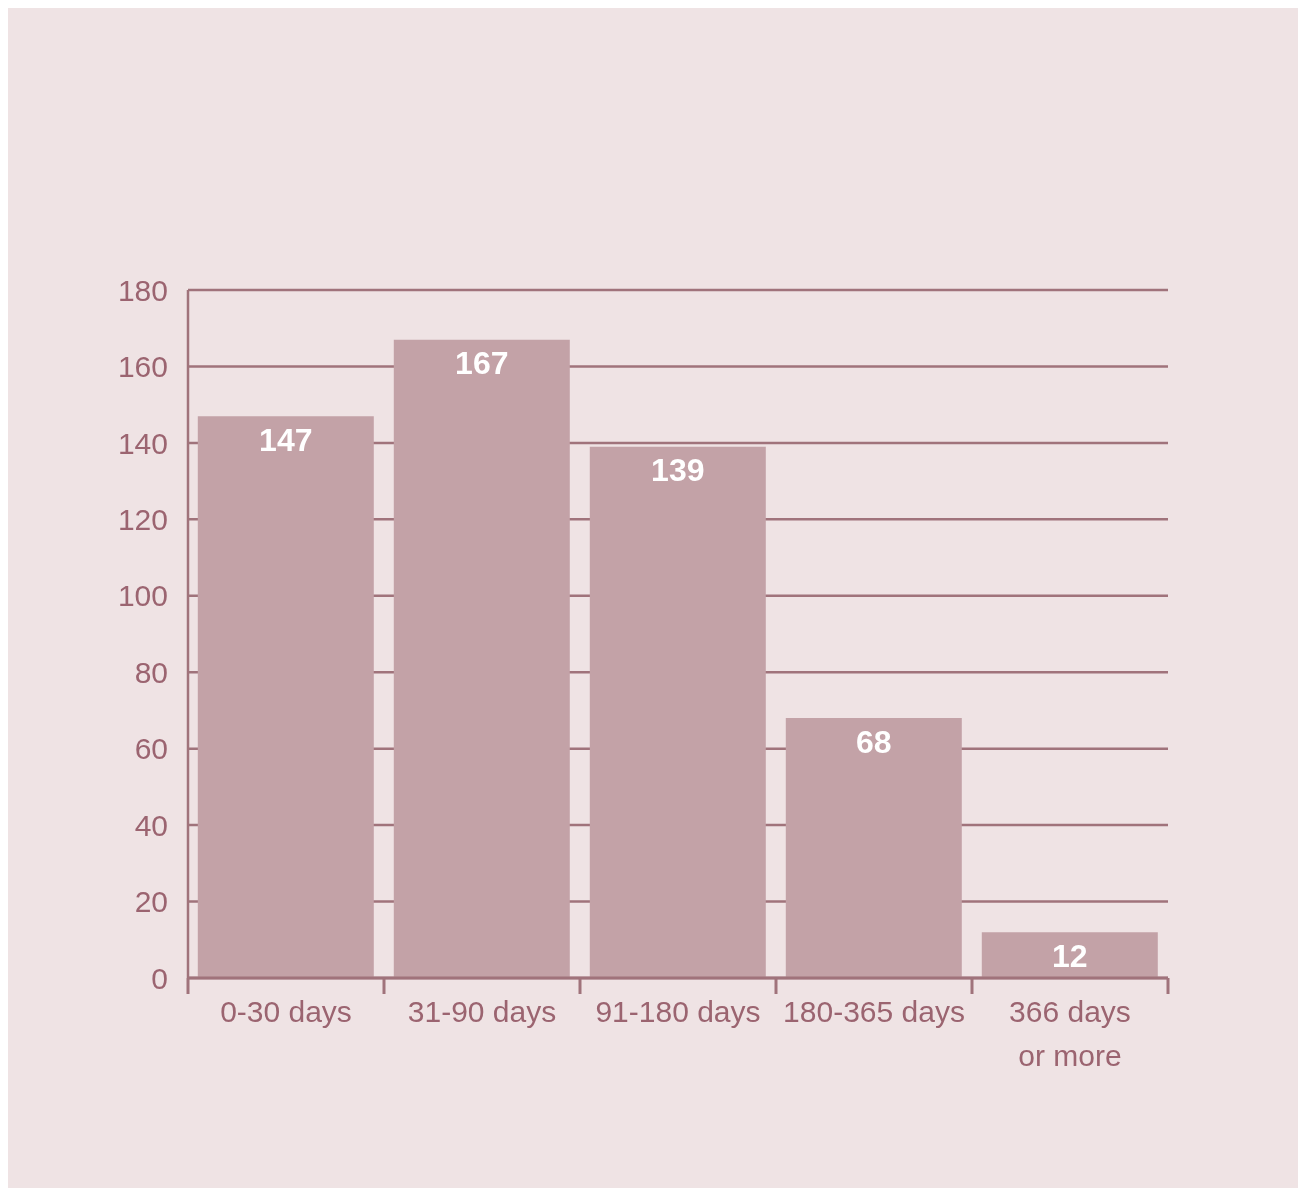 This screenshot has height=1200, width=1300. What do you see at coordinates (678, 1011) in the screenshot?
I see `x-tick-label: 91-180 days` at bounding box center [678, 1011].